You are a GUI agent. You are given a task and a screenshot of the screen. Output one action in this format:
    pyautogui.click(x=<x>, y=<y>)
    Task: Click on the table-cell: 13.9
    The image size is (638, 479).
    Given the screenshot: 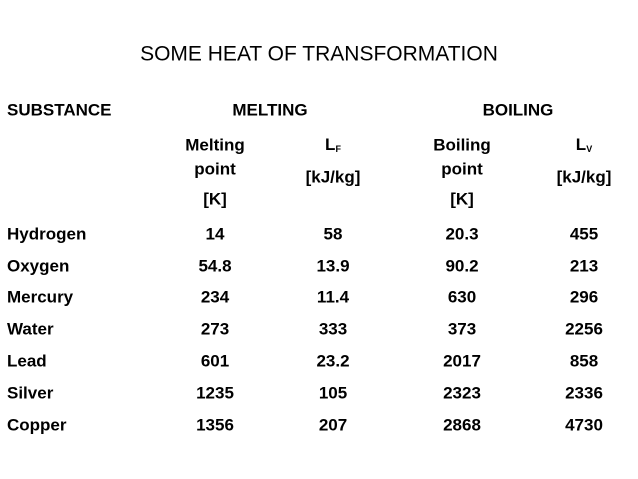 What is the action you would take?
    pyautogui.click(x=332, y=265)
    